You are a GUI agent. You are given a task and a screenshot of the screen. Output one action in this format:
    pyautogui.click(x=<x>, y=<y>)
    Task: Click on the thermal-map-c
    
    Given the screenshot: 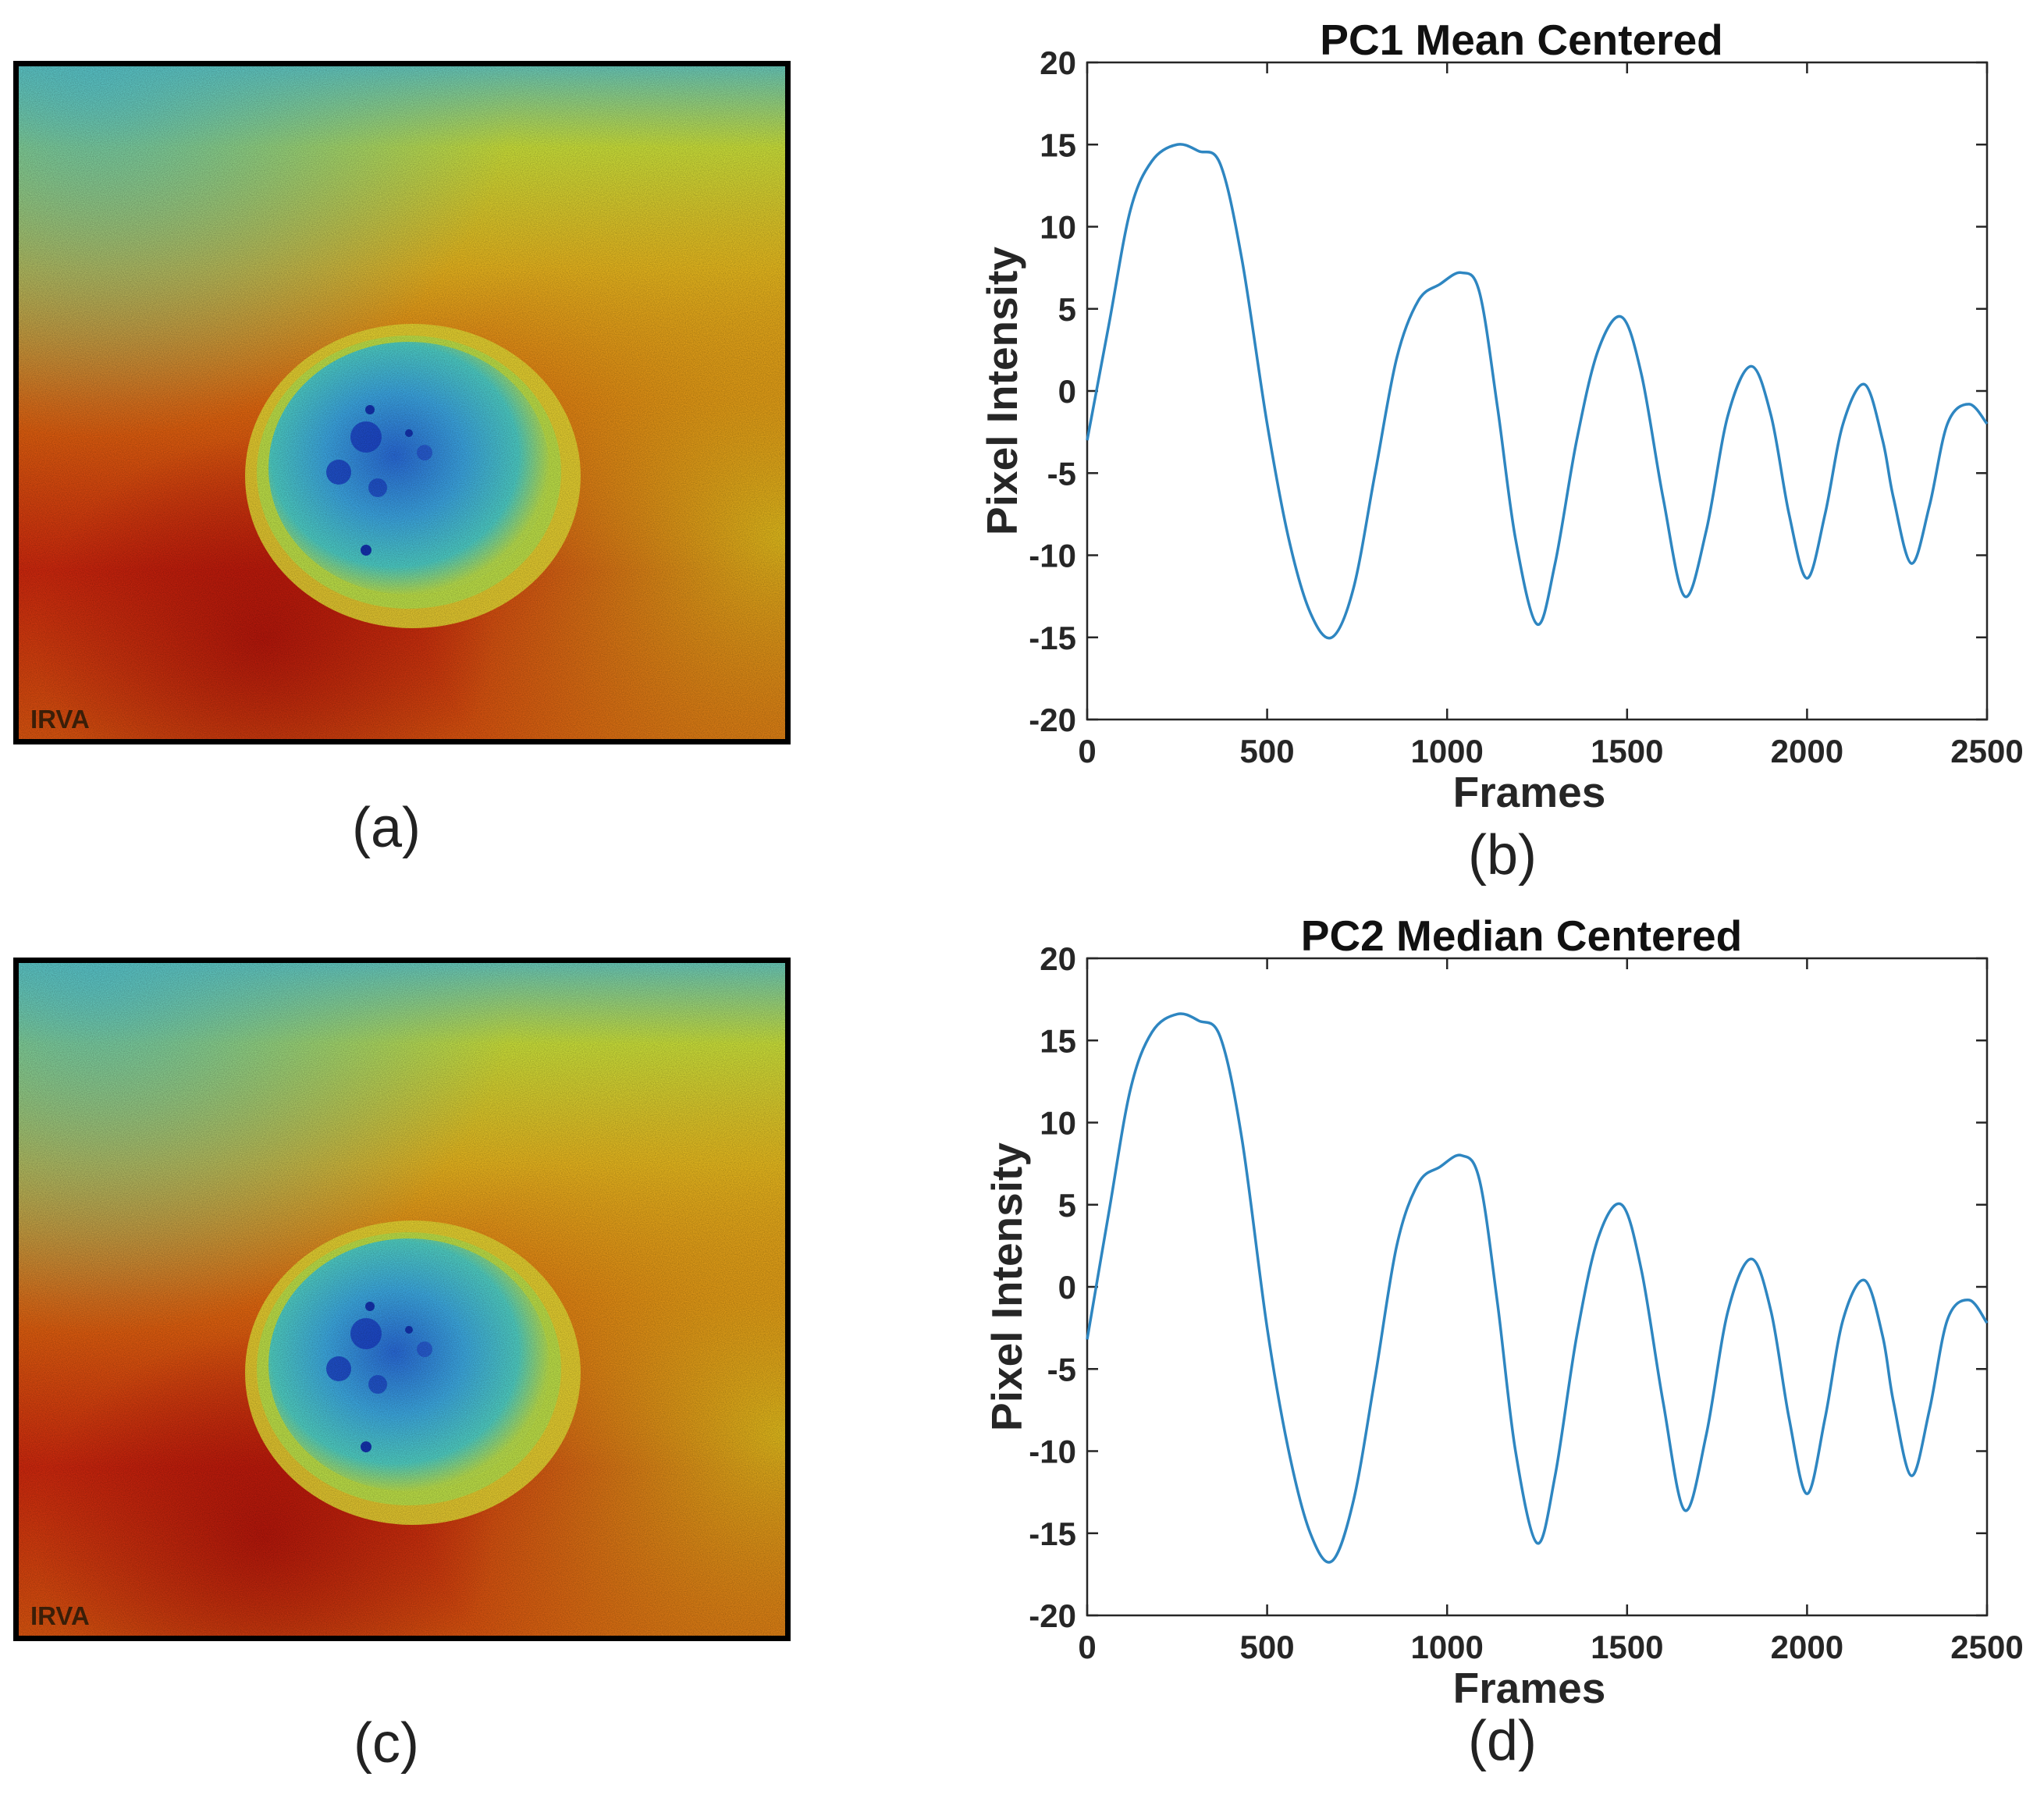 What is the action you would take?
    pyautogui.click(x=402, y=1299)
    